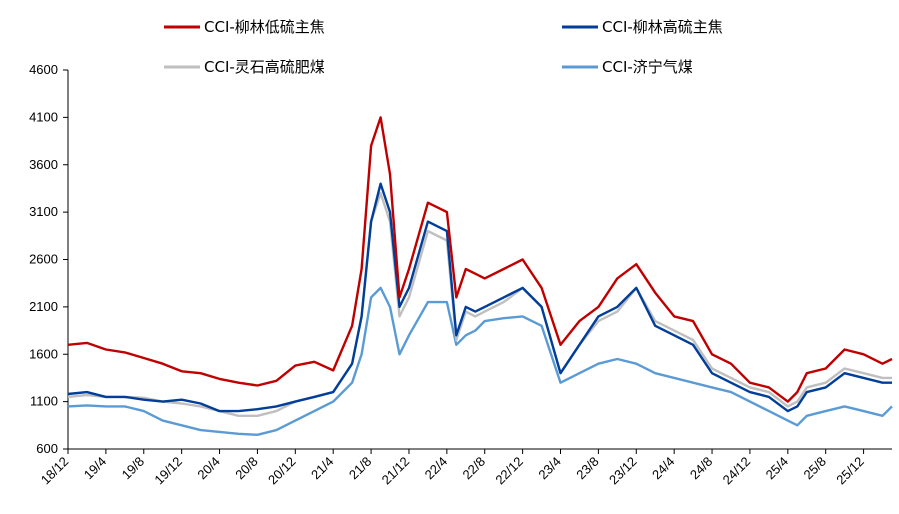 Image resolution: width=899 pixels, height=514 pixels. What do you see at coordinates (43, 353) in the screenshot?
I see `y-tick-label: 1600` at bounding box center [43, 353].